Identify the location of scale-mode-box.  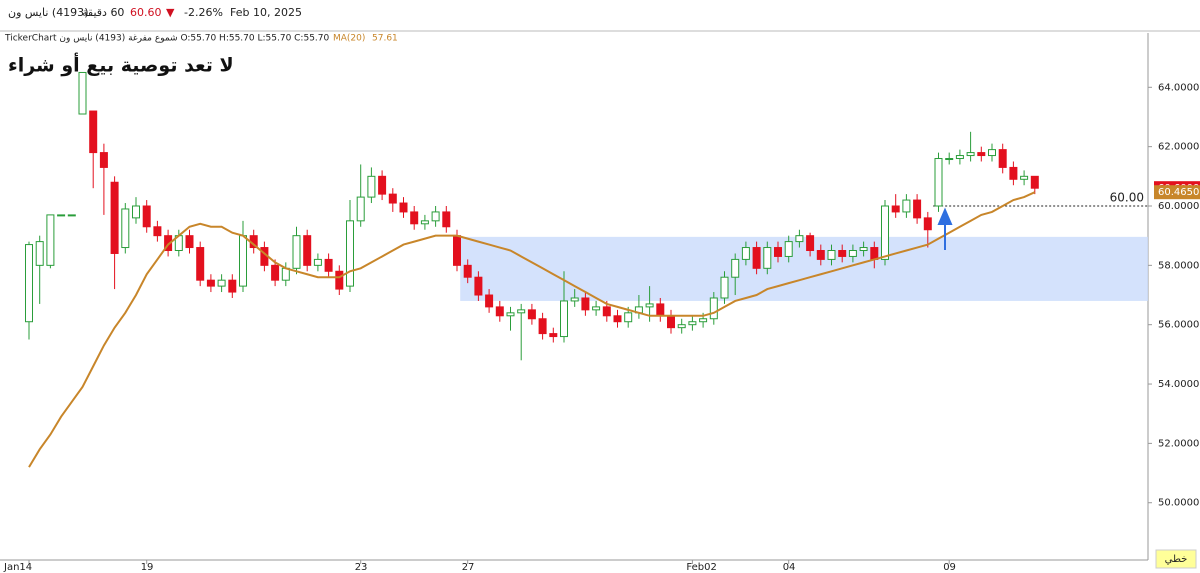
(1176, 559).